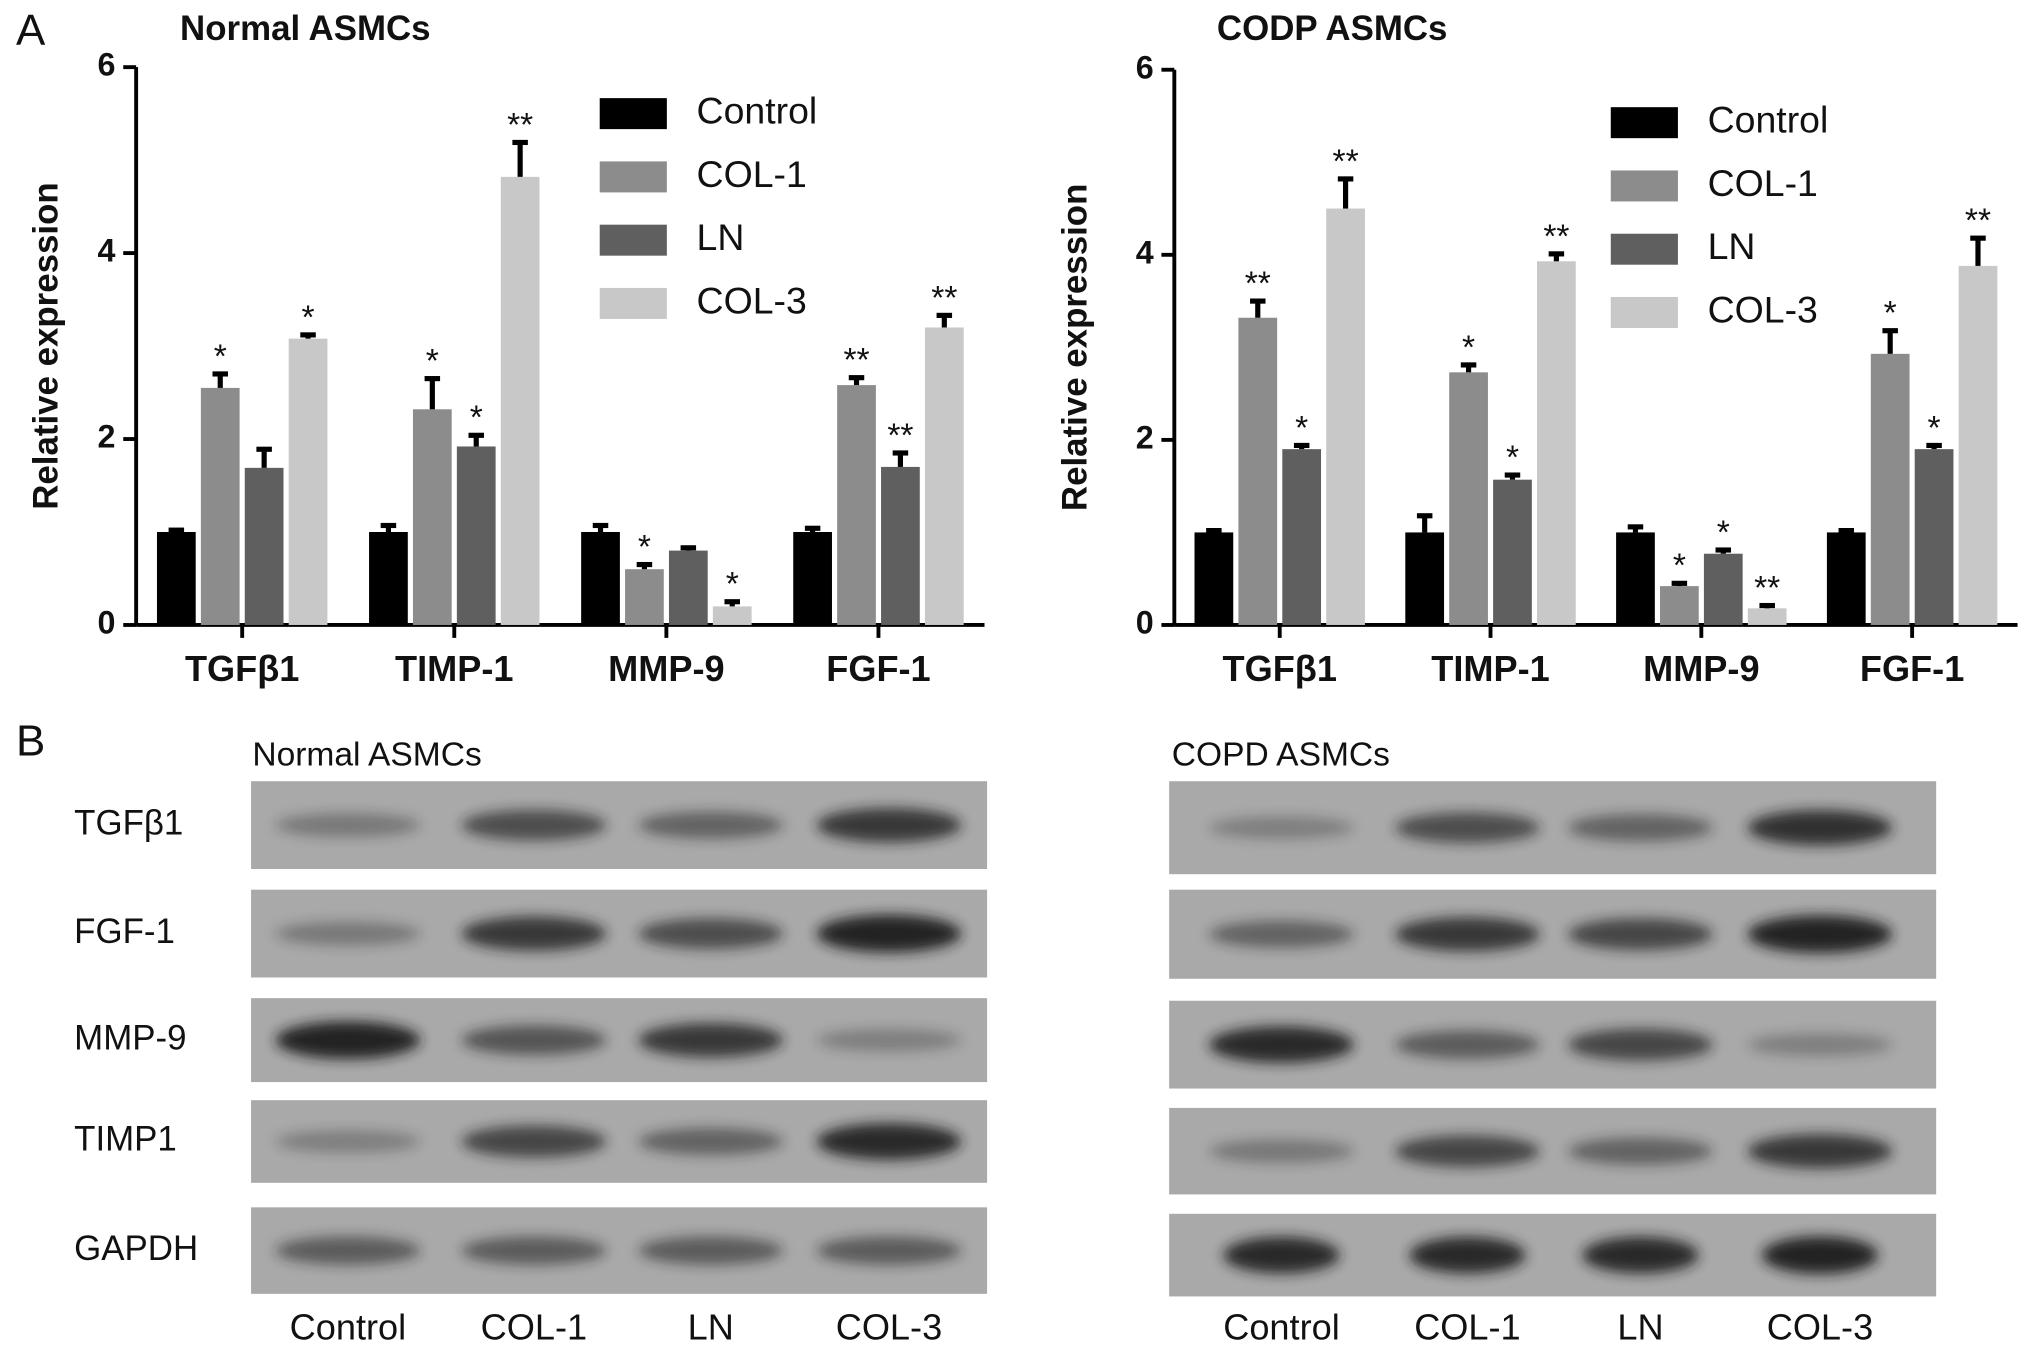 The height and width of the screenshot is (1361, 2031). What do you see at coordinates (1467, 1327) in the screenshot?
I see `blot-column-label: COL-1` at bounding box center [1467, 1327].